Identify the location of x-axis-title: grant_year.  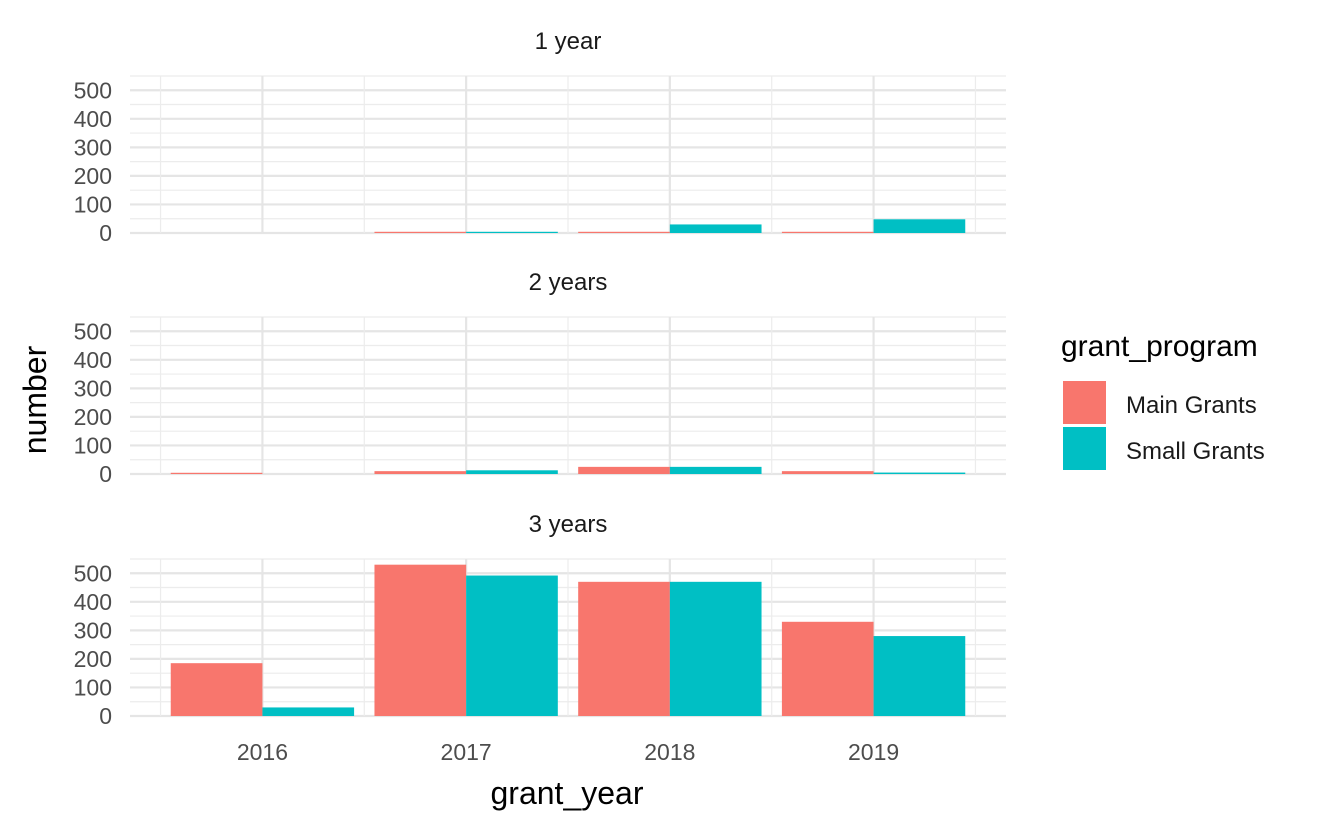
(567, 793).